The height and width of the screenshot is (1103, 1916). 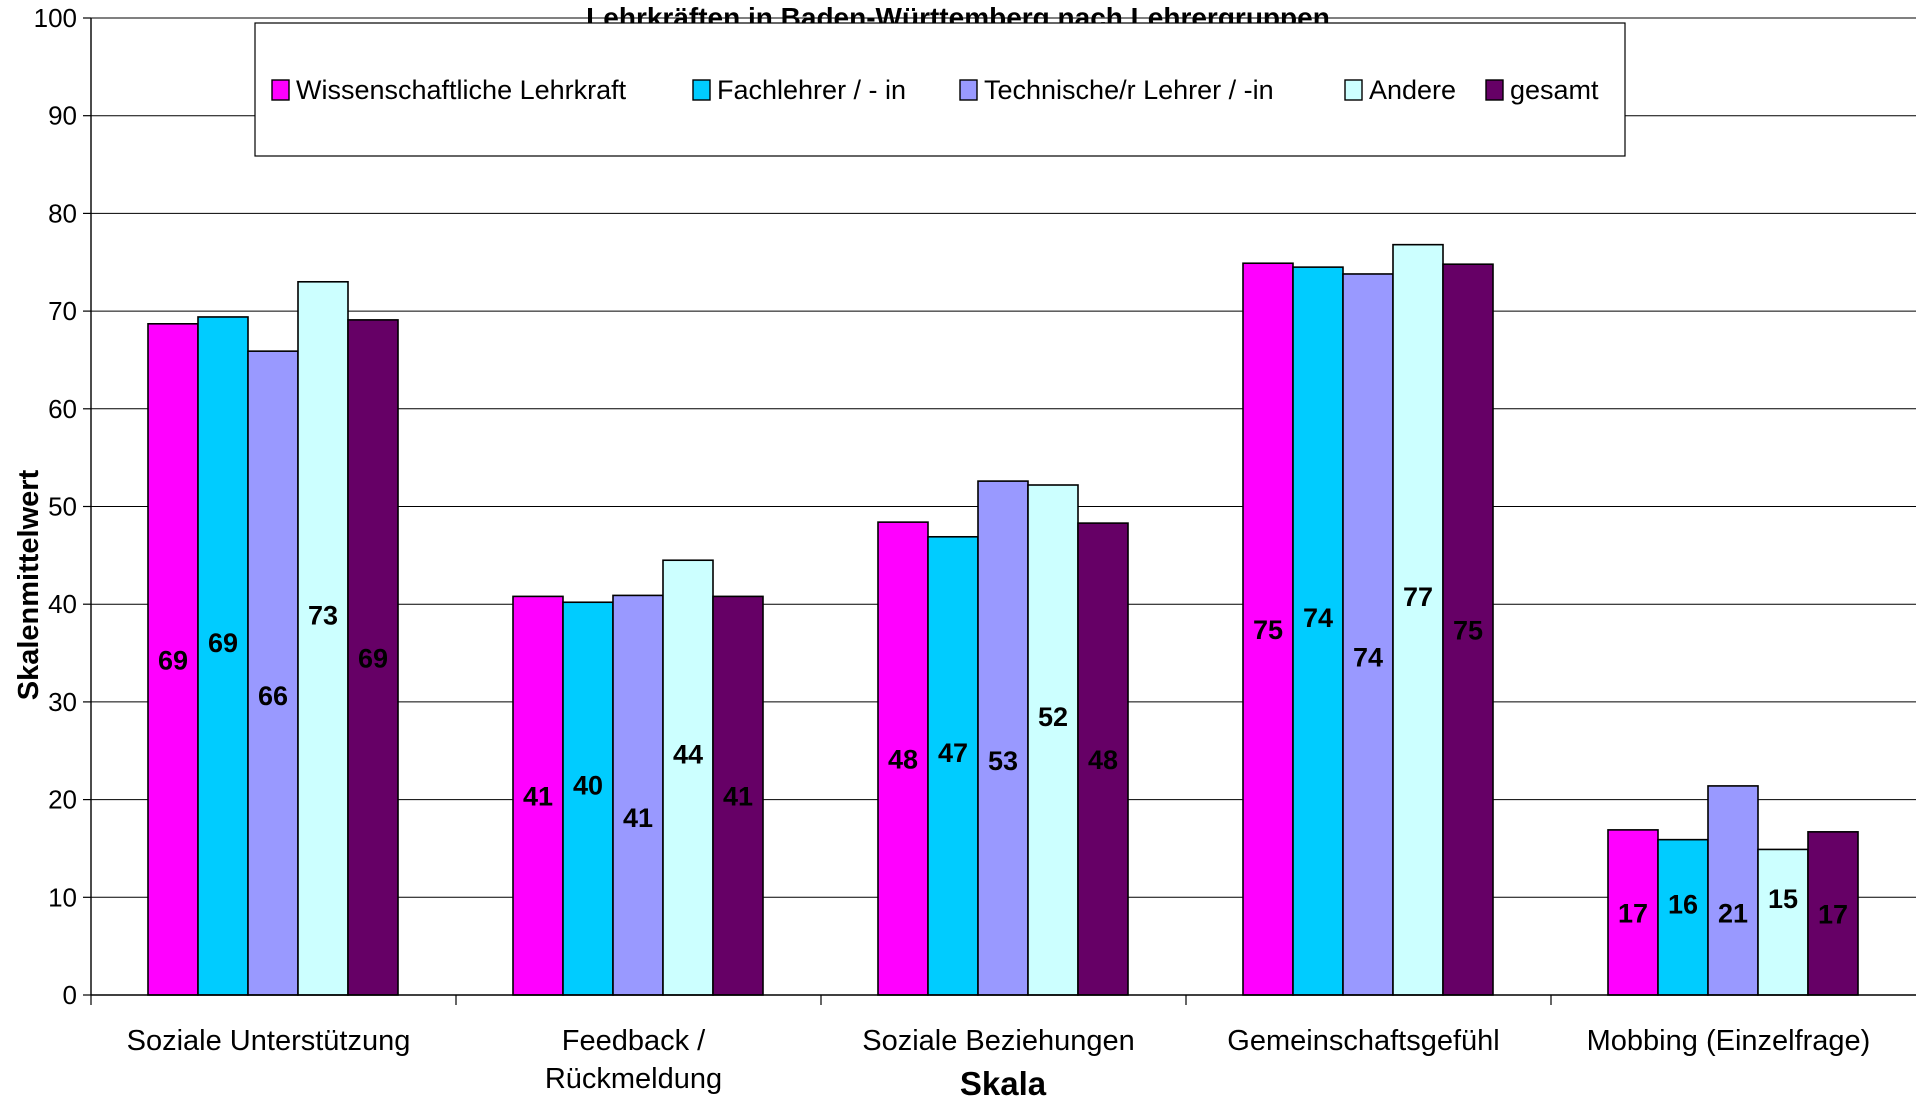 I want to click on data-label: 52, so click(x=1053, y=717).